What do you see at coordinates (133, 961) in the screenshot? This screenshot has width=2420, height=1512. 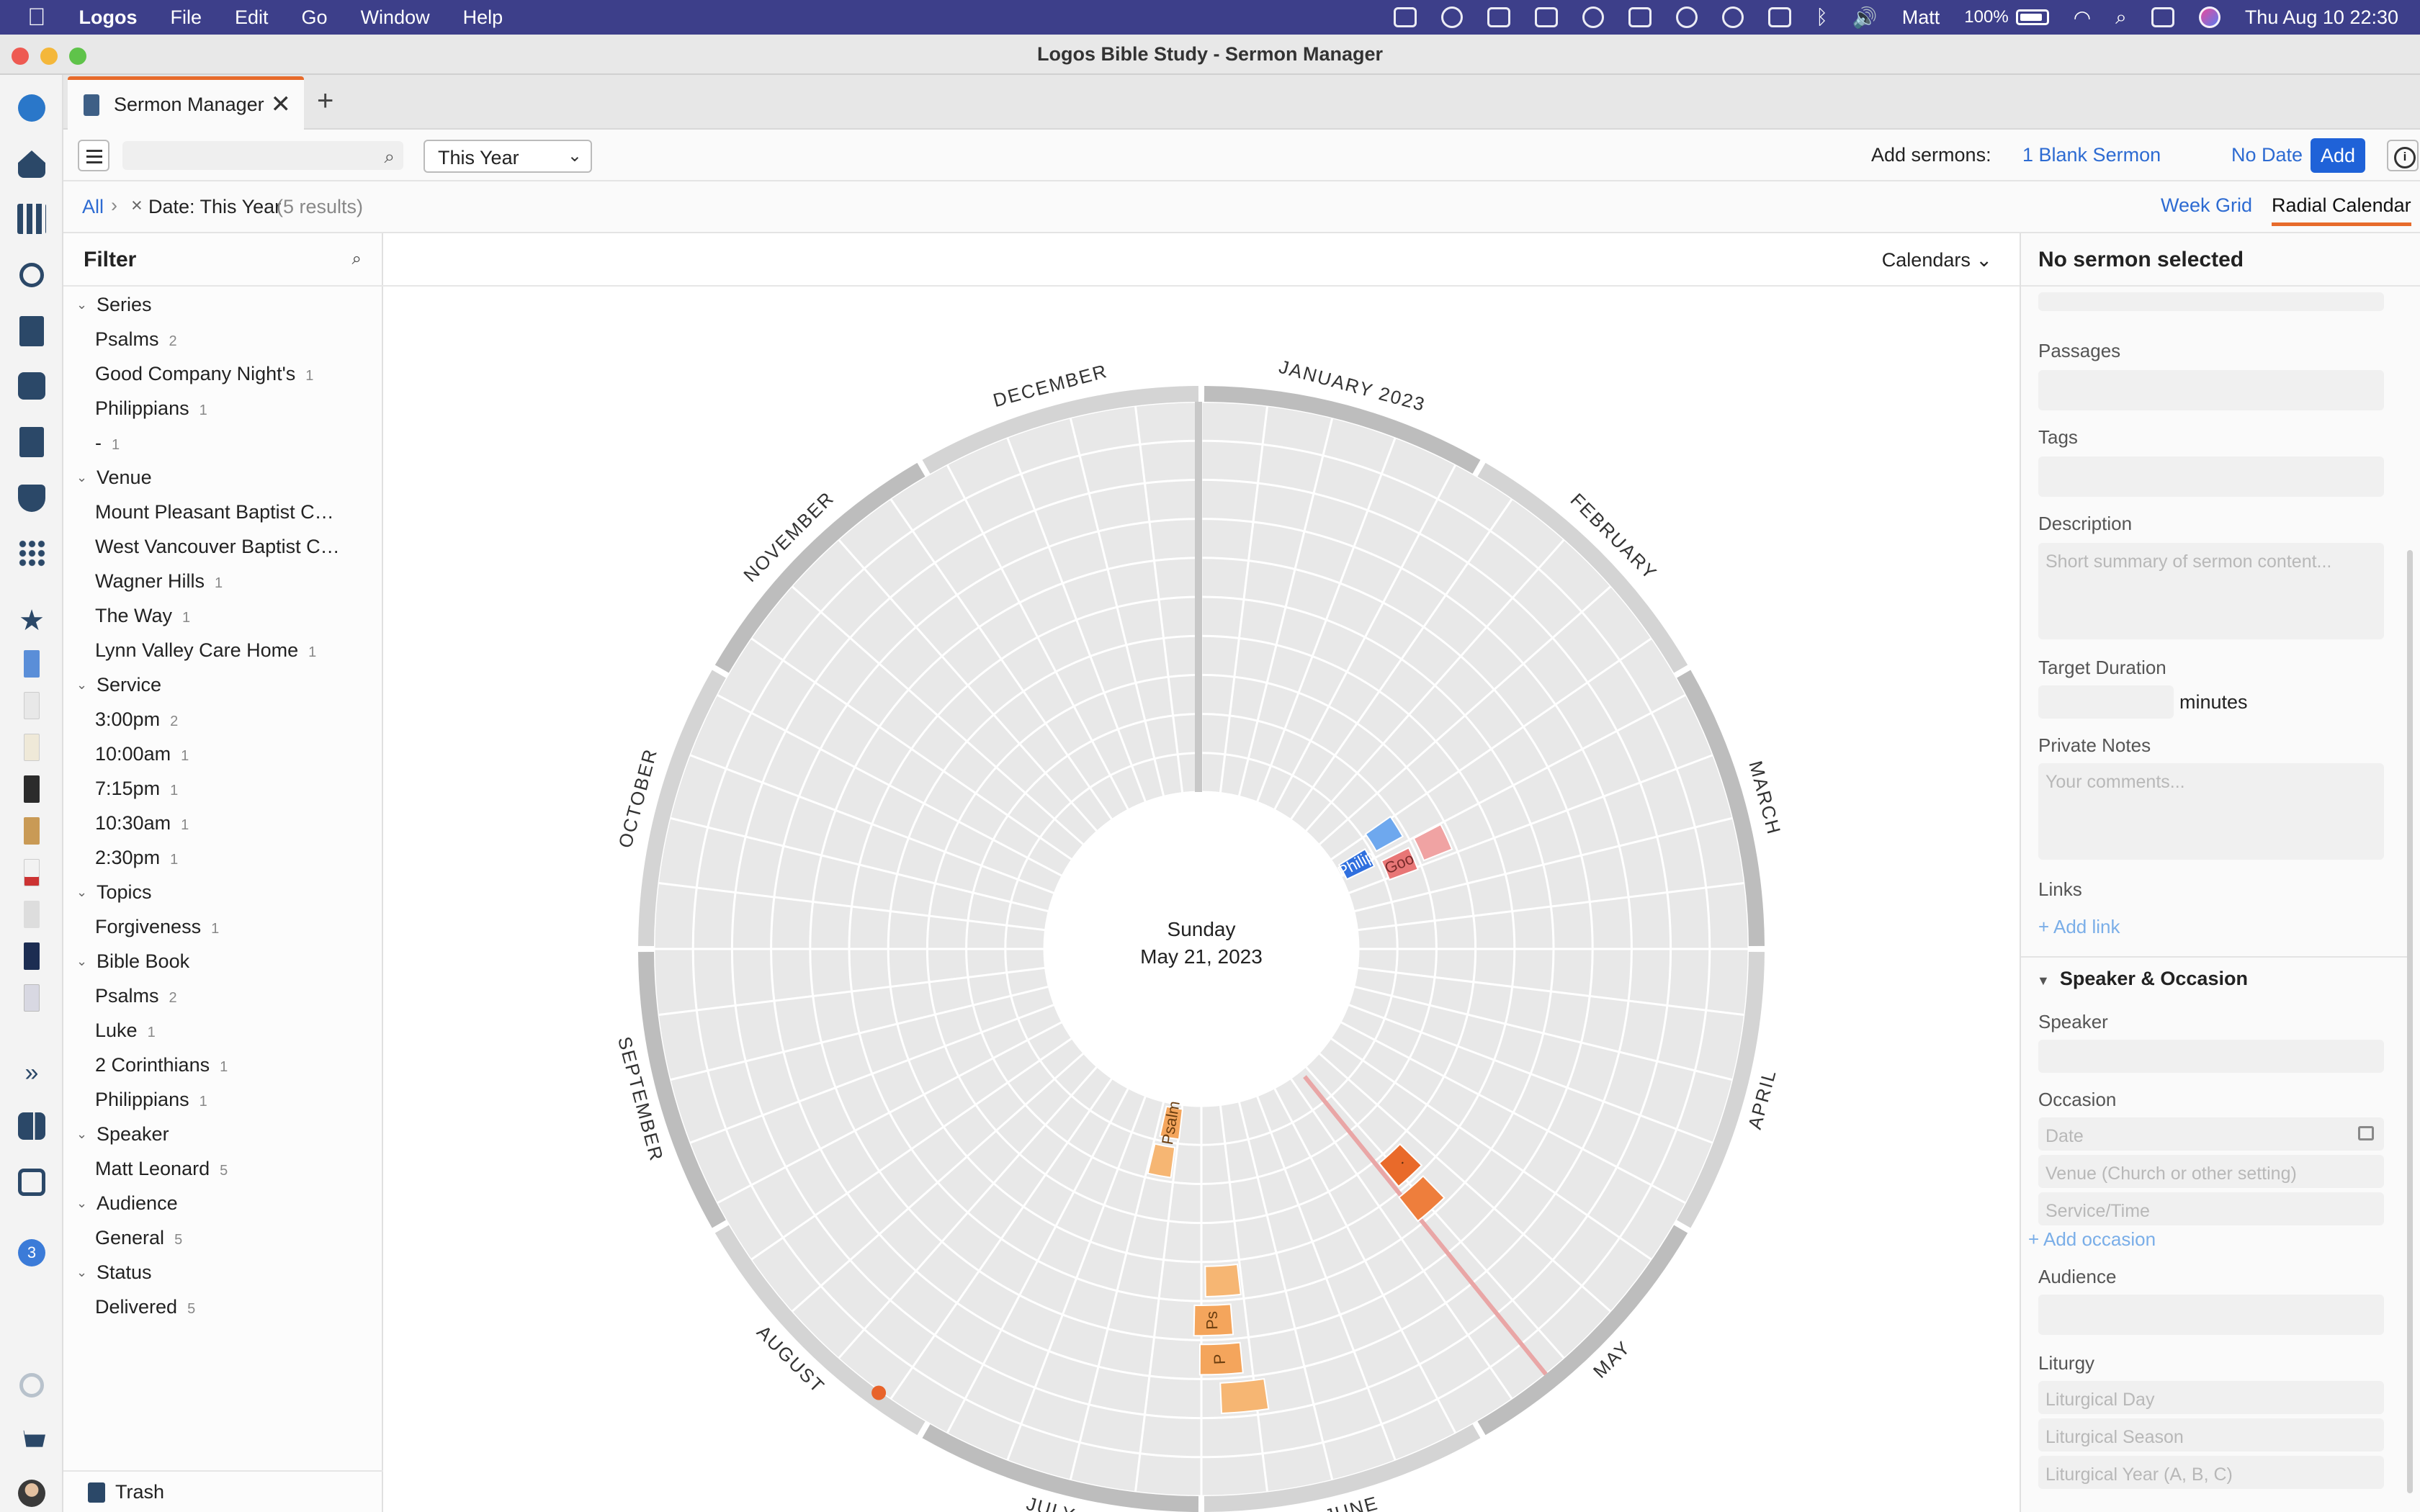 I see `filter-group-4: ⌄ Bible Book` at bounding box center [133, 961].